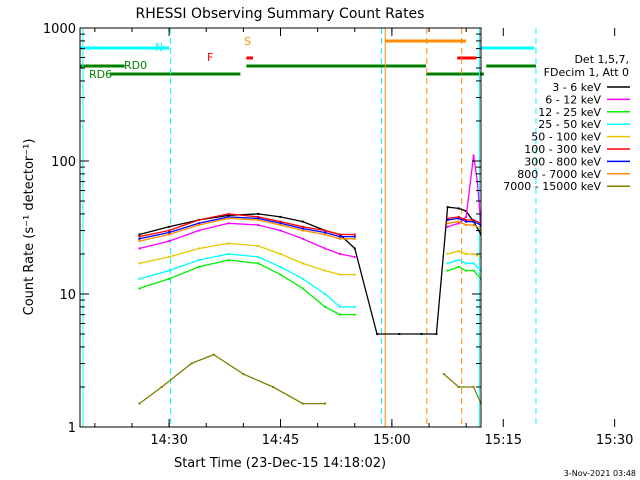  I want to click on legend-entry: 7000 - 15000 keV, so click(552, 186).